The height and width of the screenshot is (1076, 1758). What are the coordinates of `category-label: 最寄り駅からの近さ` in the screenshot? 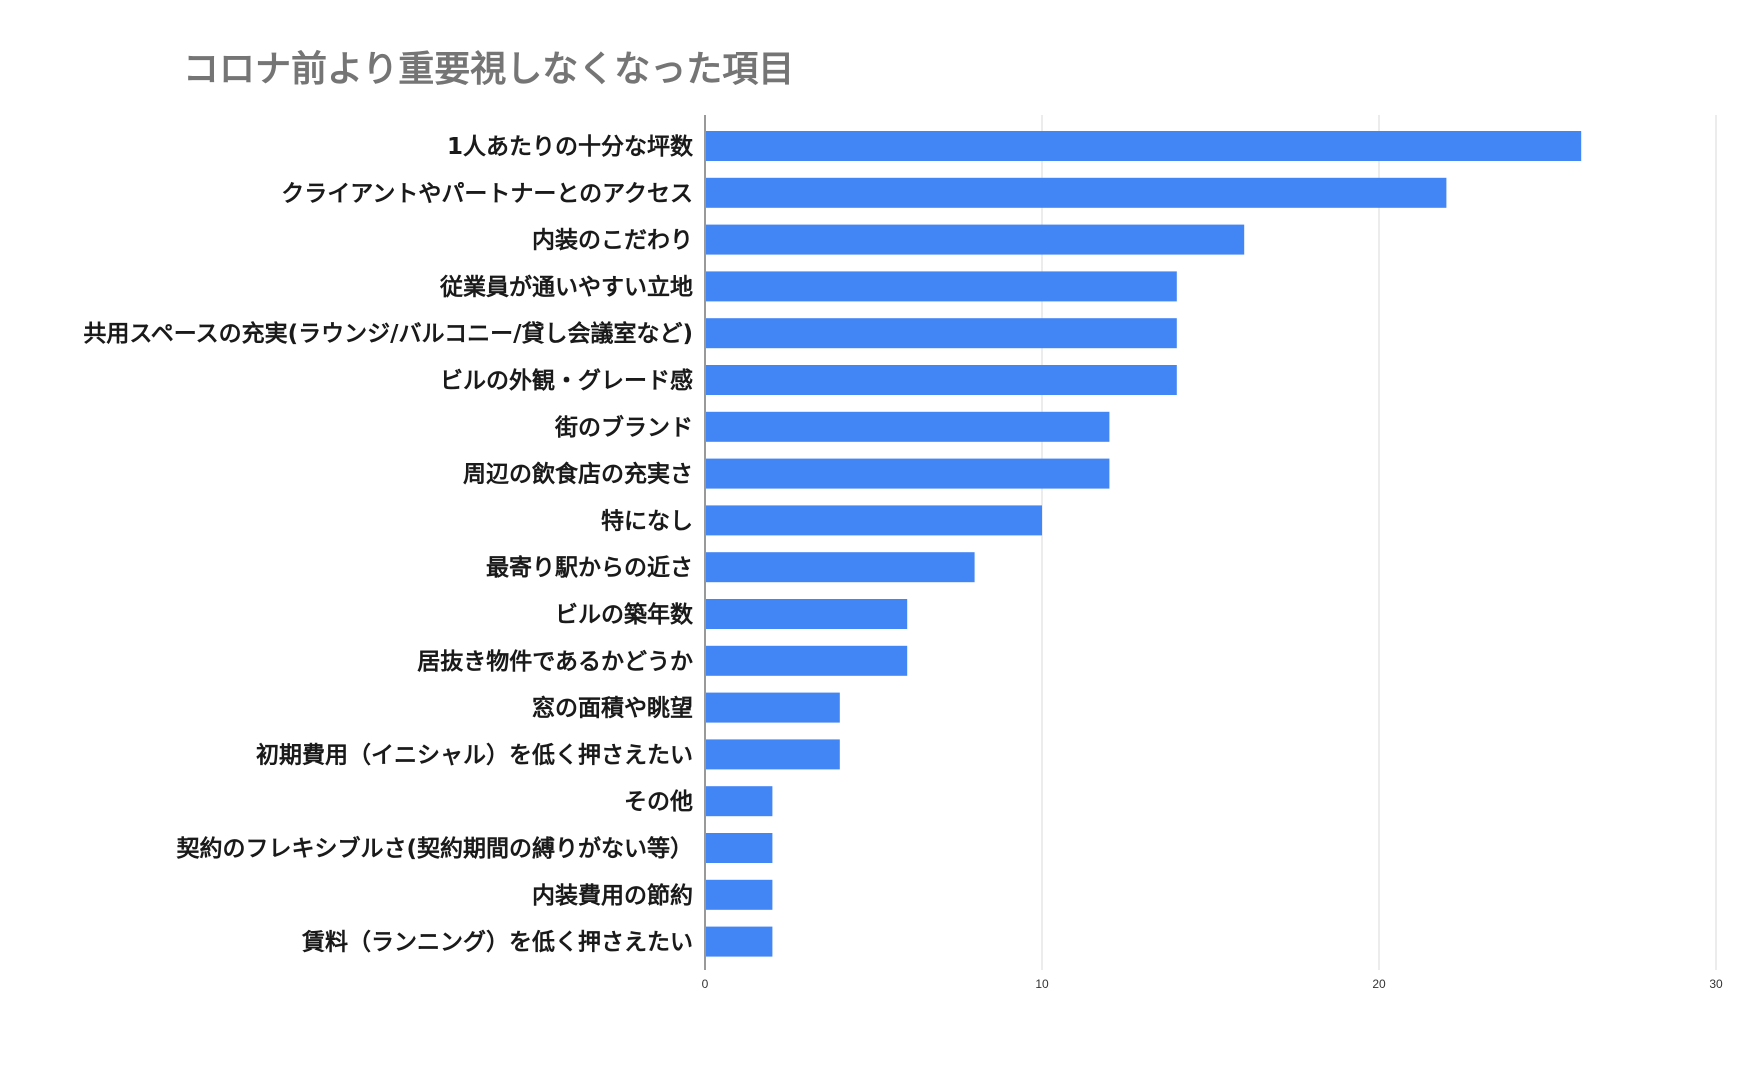 It's located at (589, 567).